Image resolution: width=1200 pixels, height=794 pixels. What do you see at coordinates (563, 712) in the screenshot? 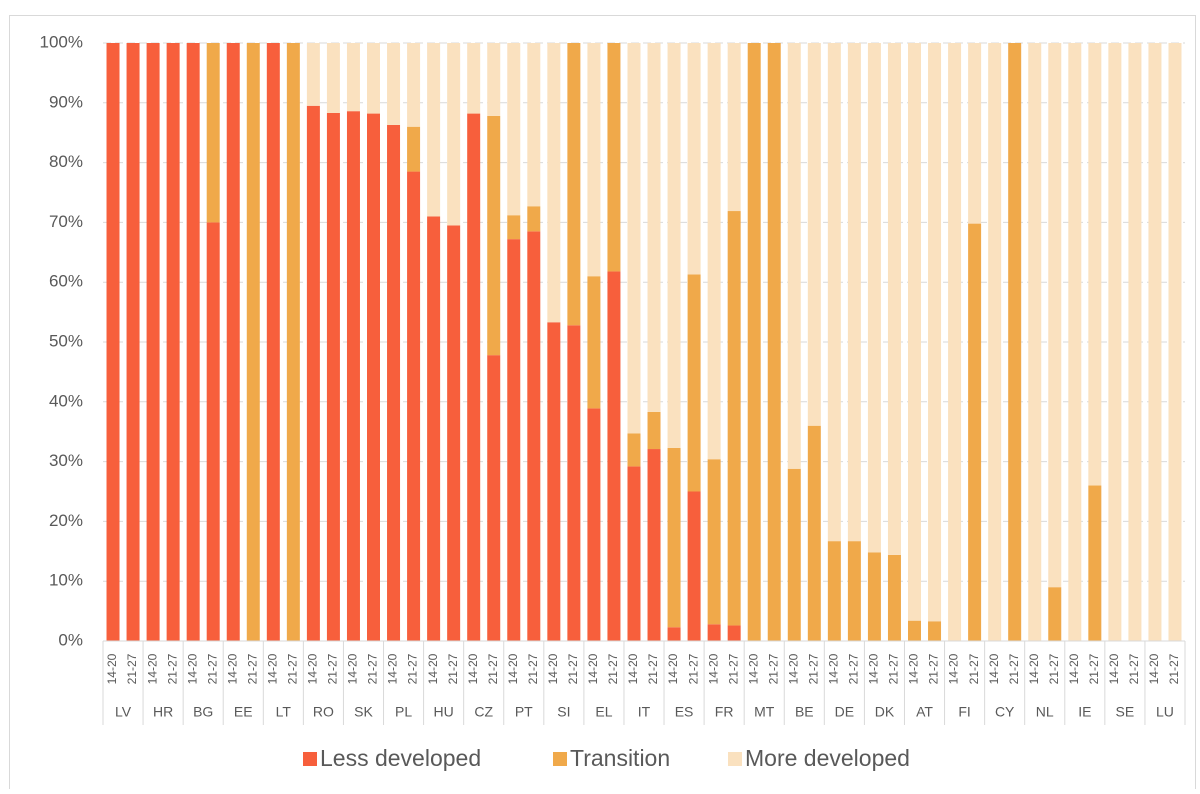
I see `group-label: SI` at bounding box center [563, 712].